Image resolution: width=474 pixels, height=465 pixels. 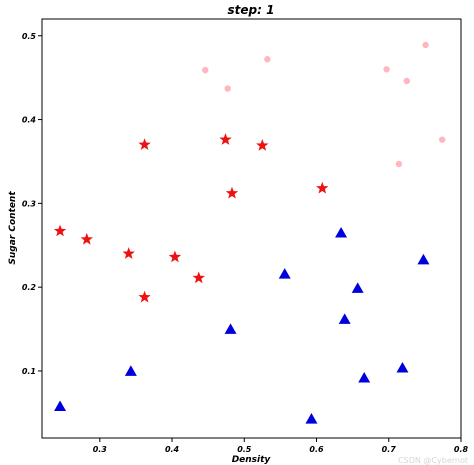 What do you see at coordinates (29, 36) in the screenshot?
I see `y-tick-label: 0.5` at bounding box center [29, 36].